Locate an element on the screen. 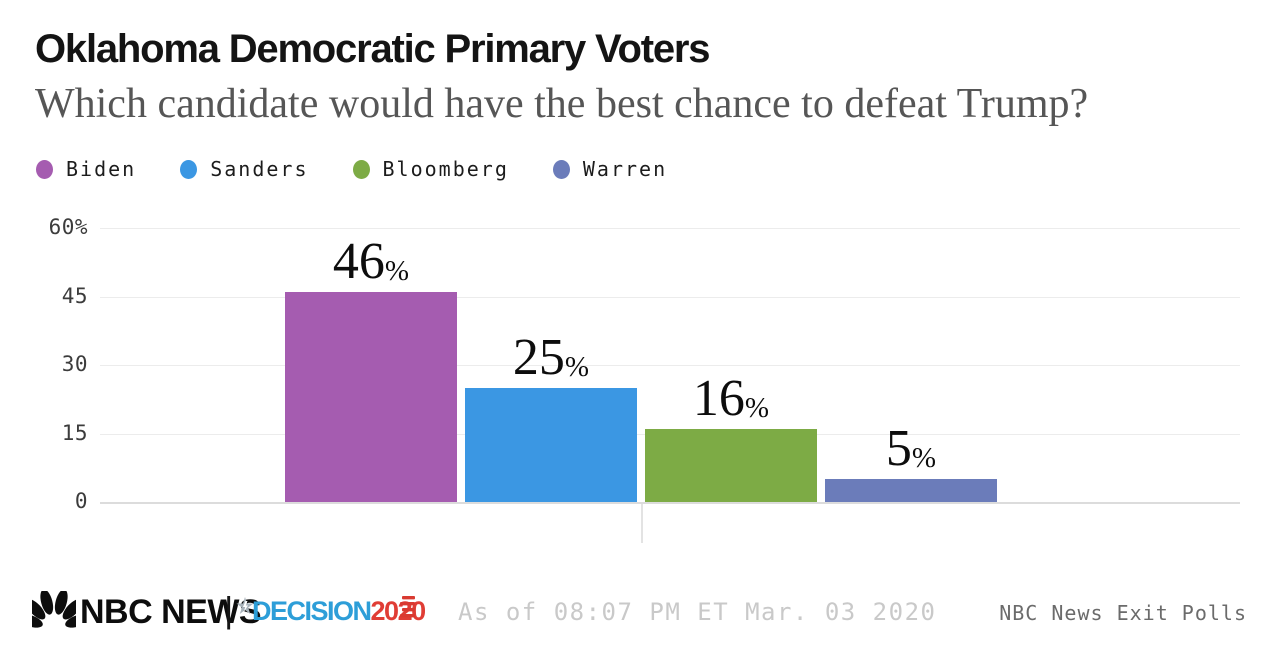 The width and height of the screenshot is (1280, 672). bar-value-label-warren: 5% is located at coordinates (911, 446).